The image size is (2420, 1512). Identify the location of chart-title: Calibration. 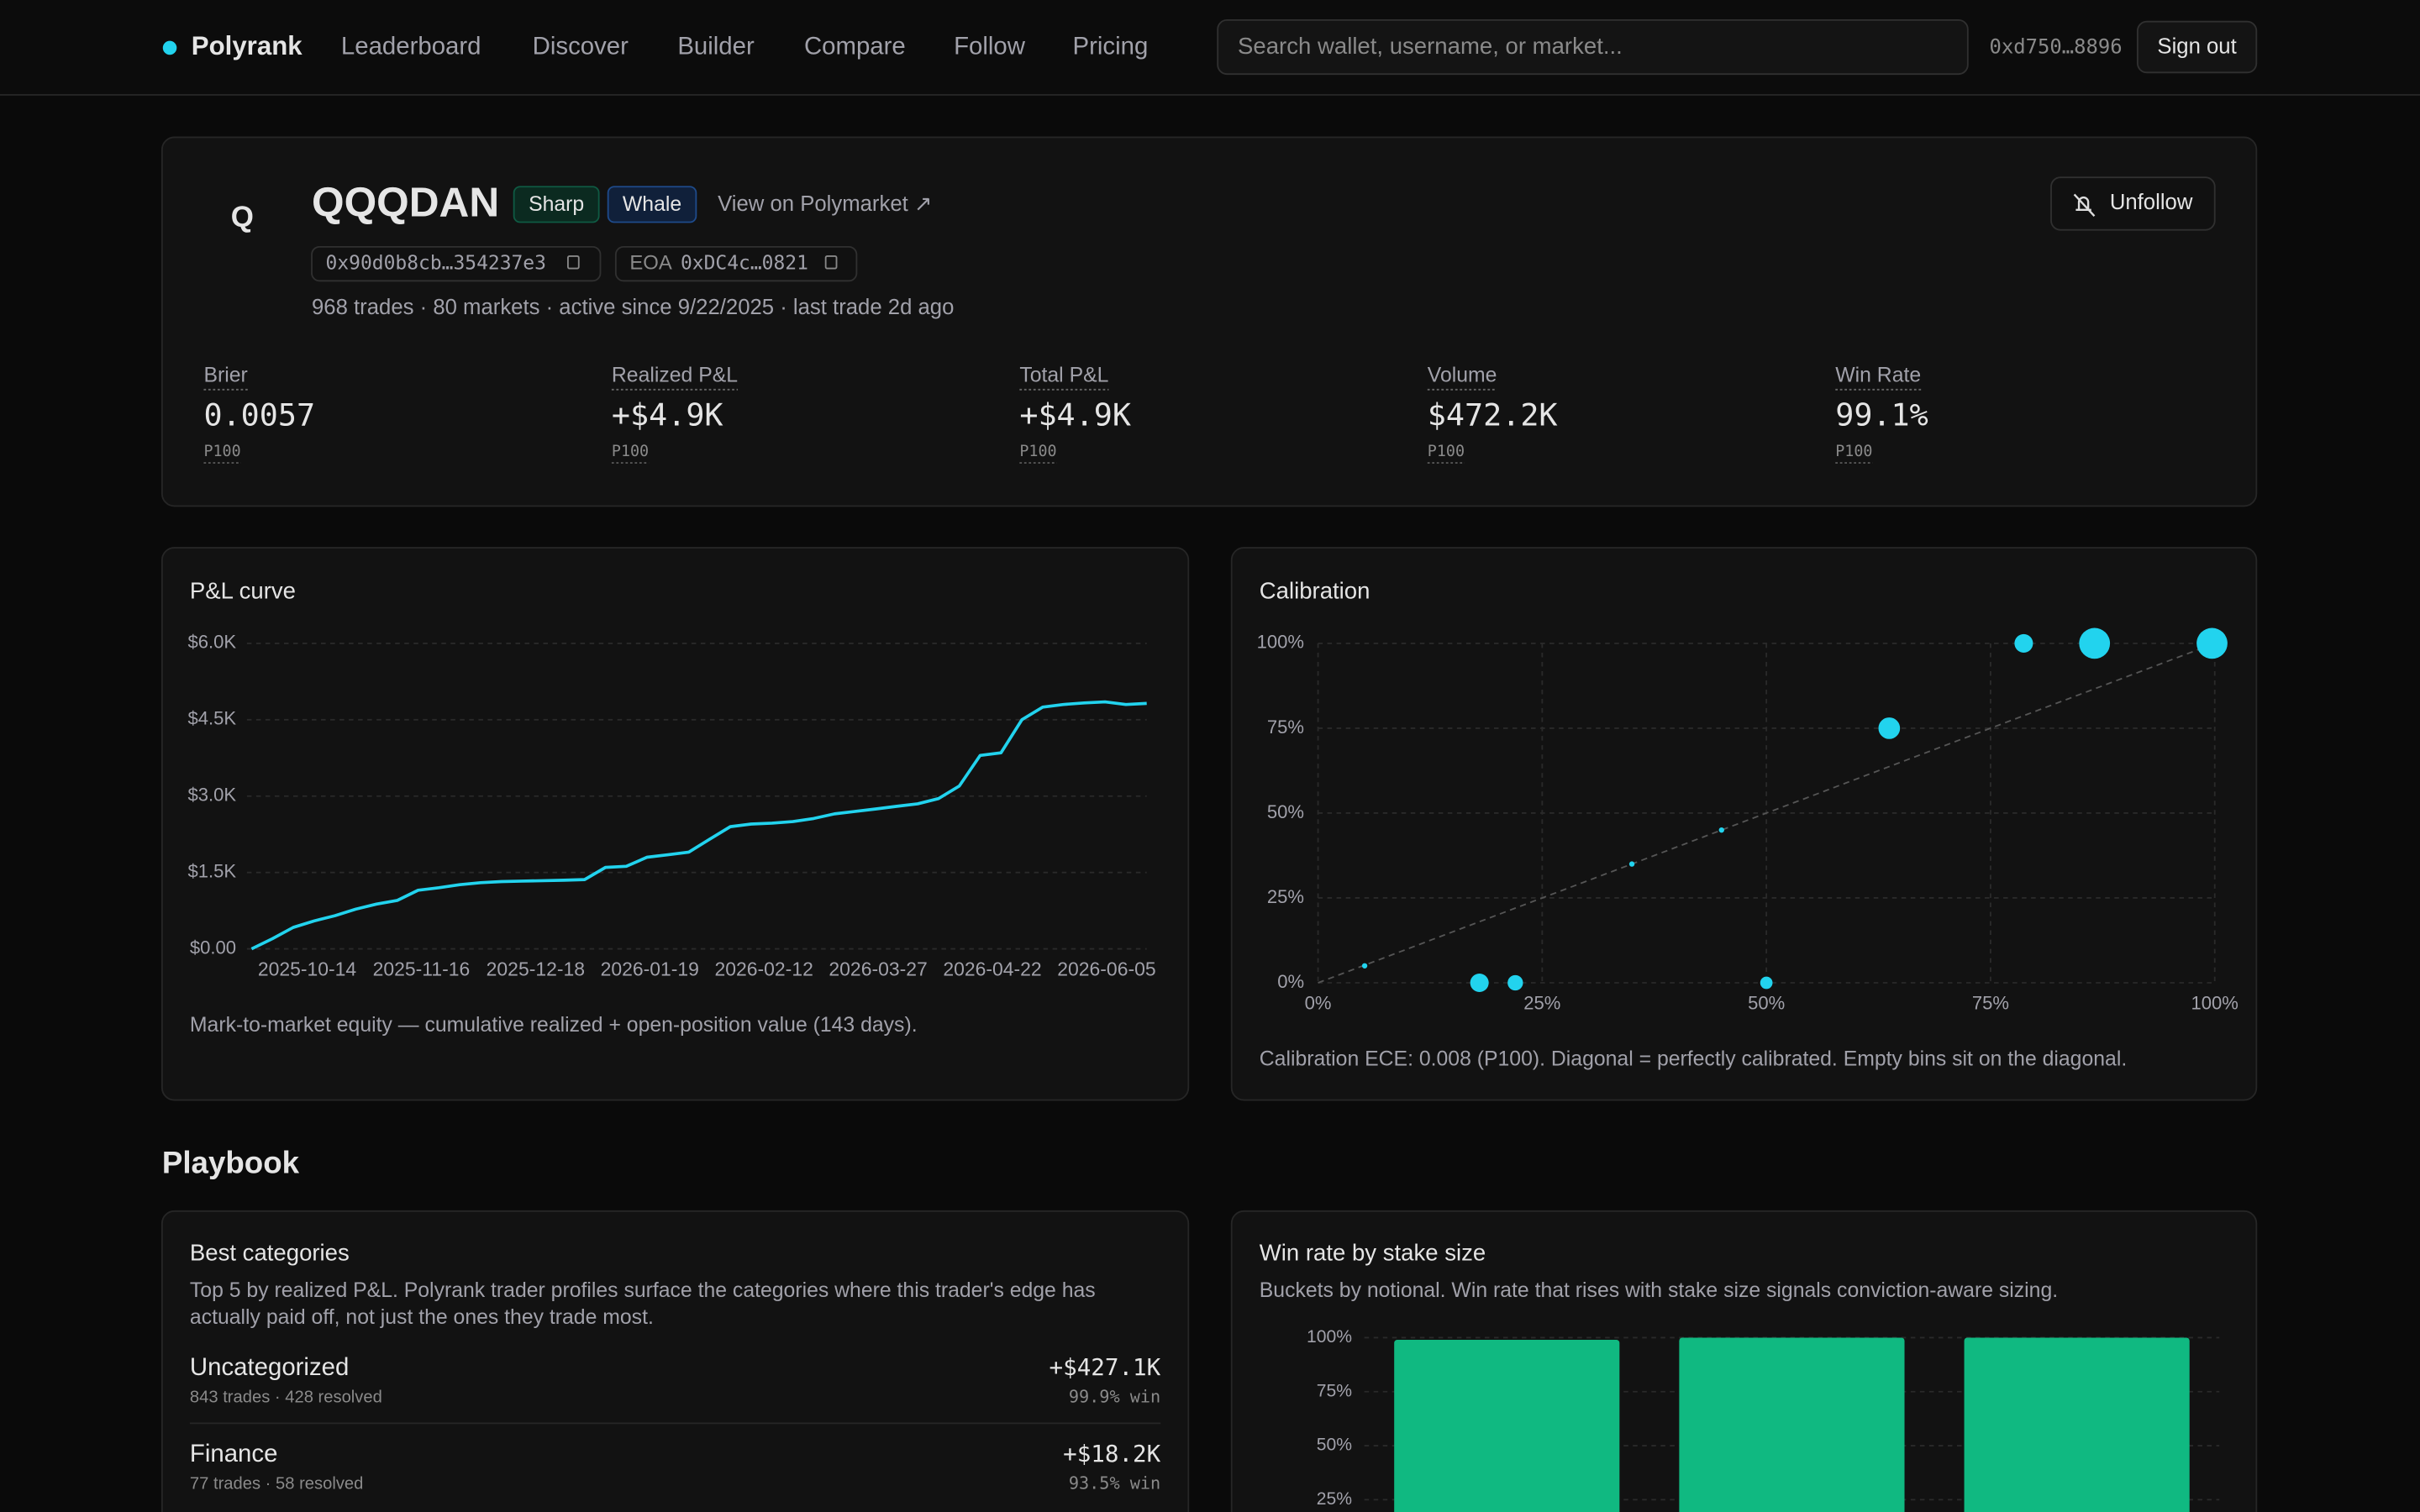
(1315, 591).